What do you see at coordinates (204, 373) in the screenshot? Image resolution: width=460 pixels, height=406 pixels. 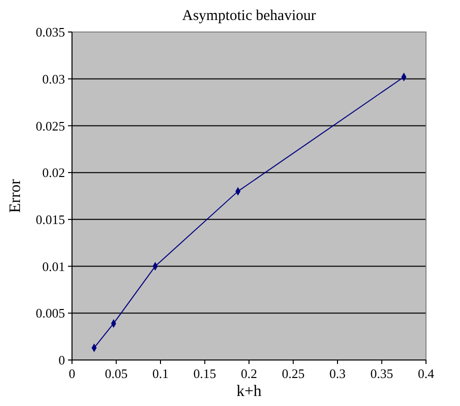 I see `x-tick-label: 0.15` at bounding box center [204, 373].